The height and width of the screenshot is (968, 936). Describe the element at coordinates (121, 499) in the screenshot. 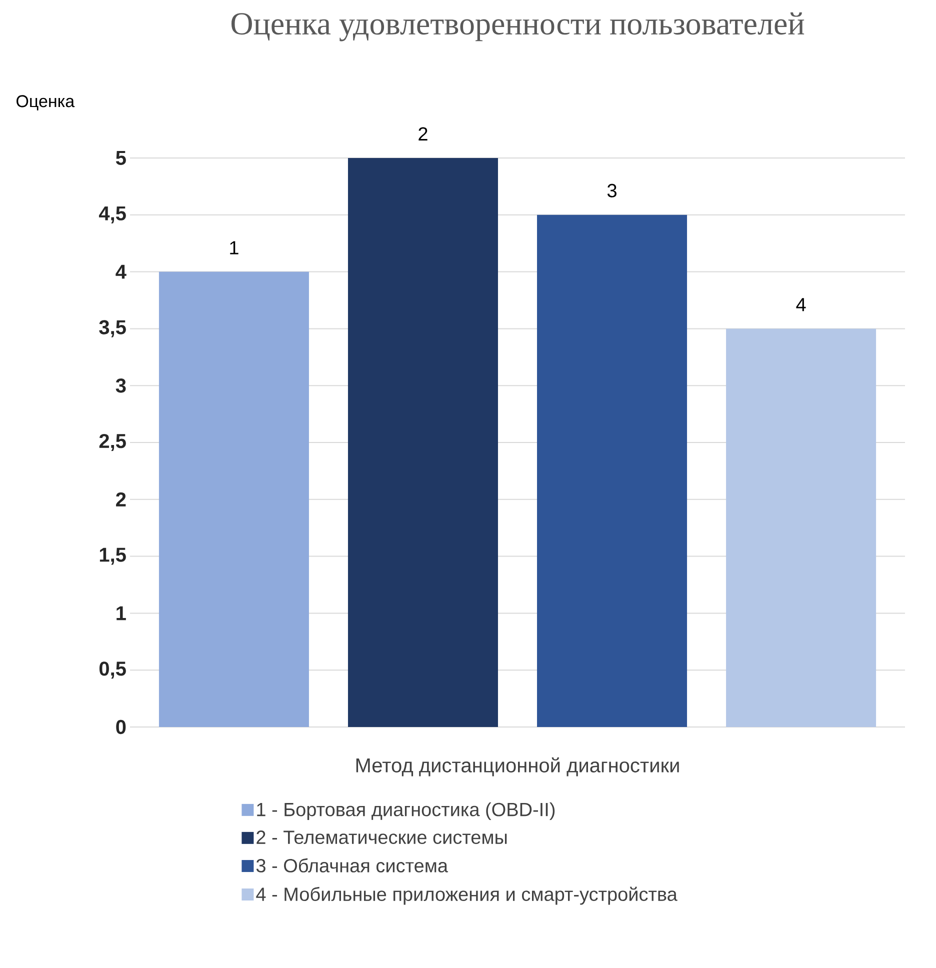

I see `y-tick-label: 2` at that location.